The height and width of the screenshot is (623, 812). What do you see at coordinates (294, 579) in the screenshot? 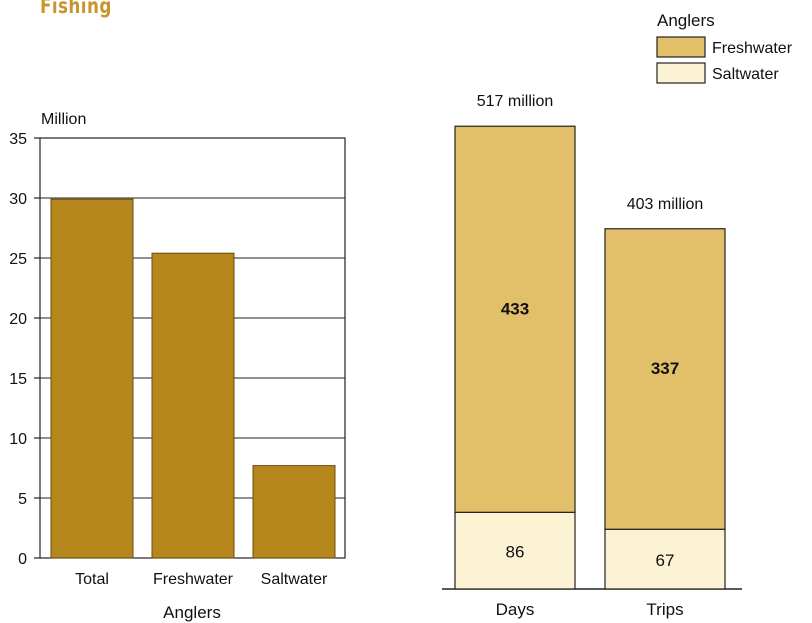
I see `x-tick-label: Saltwater` at bounding box center [294, 579].